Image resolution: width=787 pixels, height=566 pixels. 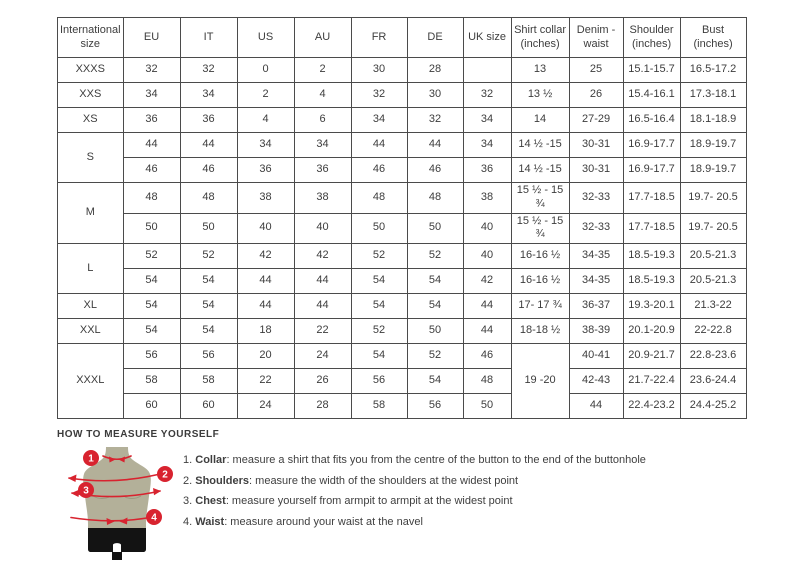 What do you see at coordinates (151, 37) in the screenshot?
I see `column-header: EU` at bounding box center [151, 37].